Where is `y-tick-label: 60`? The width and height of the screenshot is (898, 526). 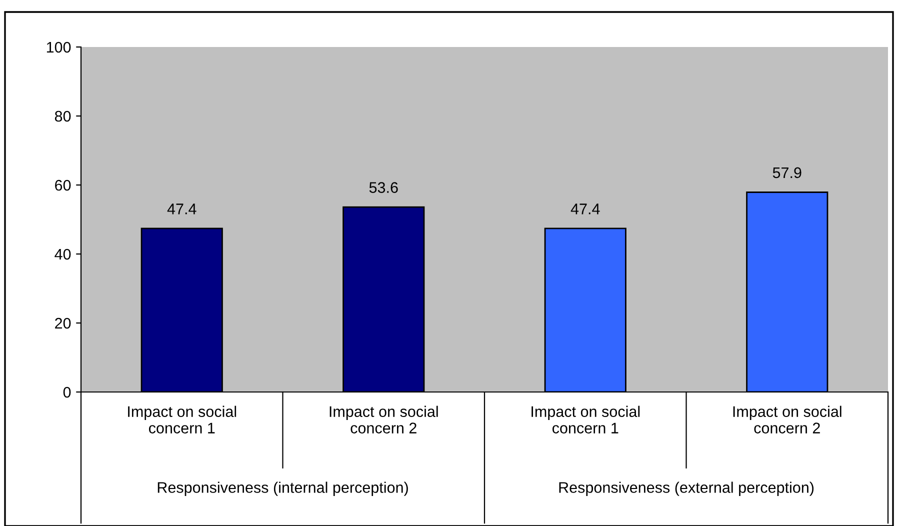
y-tick-label: 60 is located at coordinates (63, 185).